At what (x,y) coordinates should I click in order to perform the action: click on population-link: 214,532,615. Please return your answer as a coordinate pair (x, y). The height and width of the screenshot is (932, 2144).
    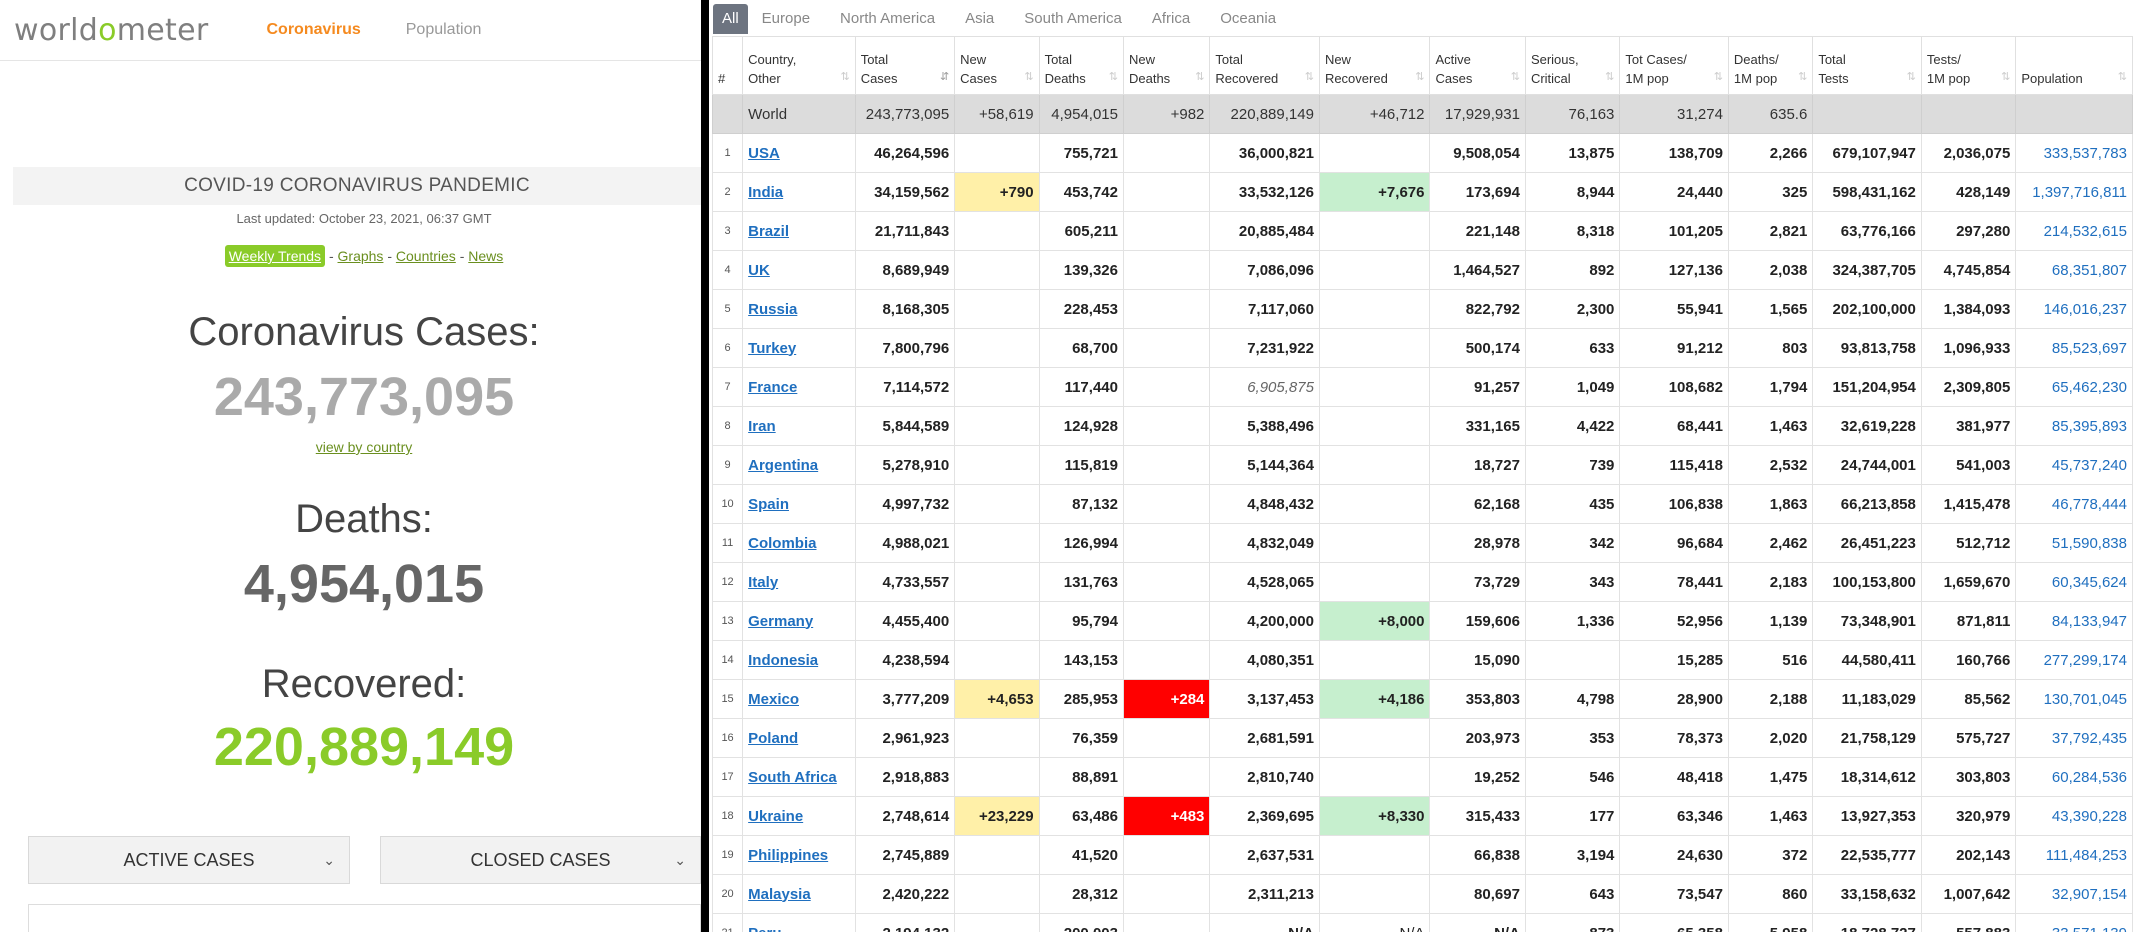
    Looking at the image, I should click on (2085, 231).